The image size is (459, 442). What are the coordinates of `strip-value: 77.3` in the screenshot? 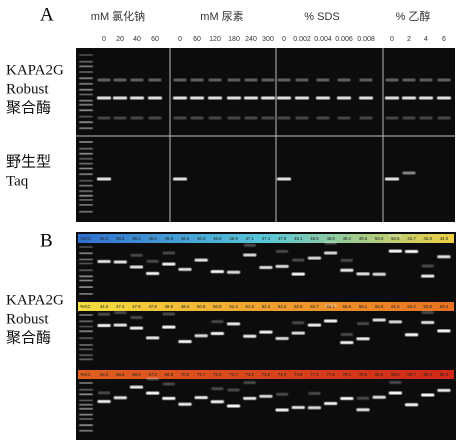 It's located at (314, 374).